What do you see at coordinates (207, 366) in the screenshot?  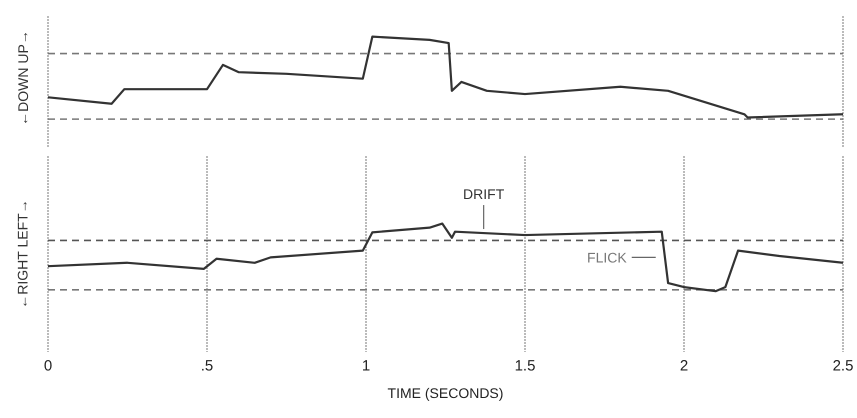 I see `x-tick-label: .5` at bounding box center [207, 366].